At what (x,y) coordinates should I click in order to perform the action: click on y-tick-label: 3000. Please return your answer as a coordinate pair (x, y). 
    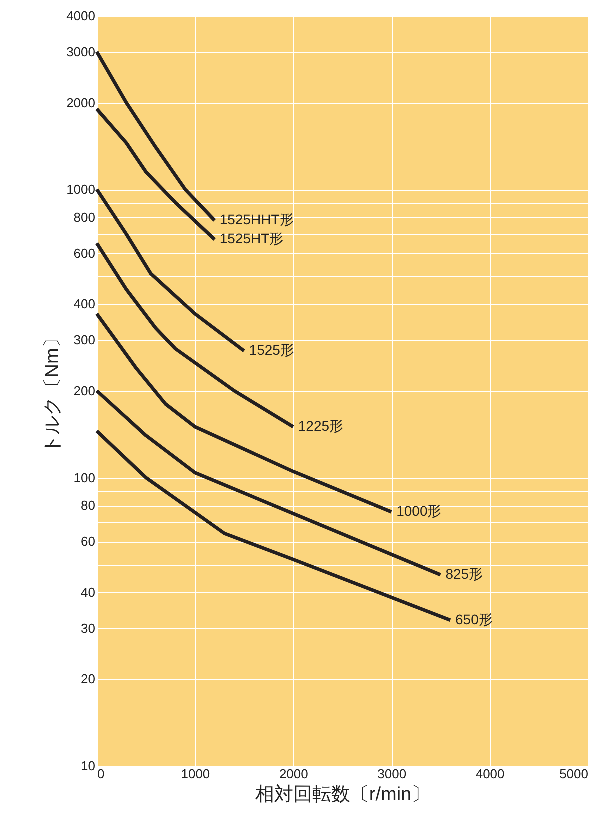
    Looking at the image, I should click on (81, 52).